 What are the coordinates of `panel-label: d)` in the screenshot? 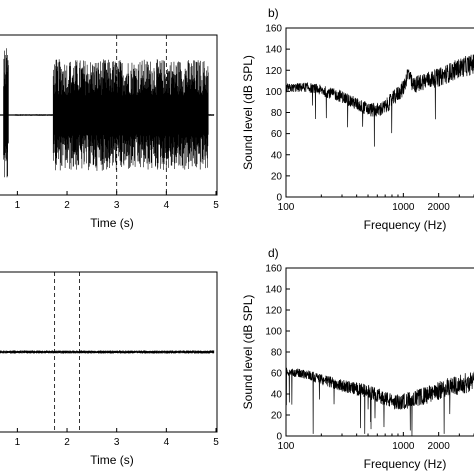 It's located at (273, 253).